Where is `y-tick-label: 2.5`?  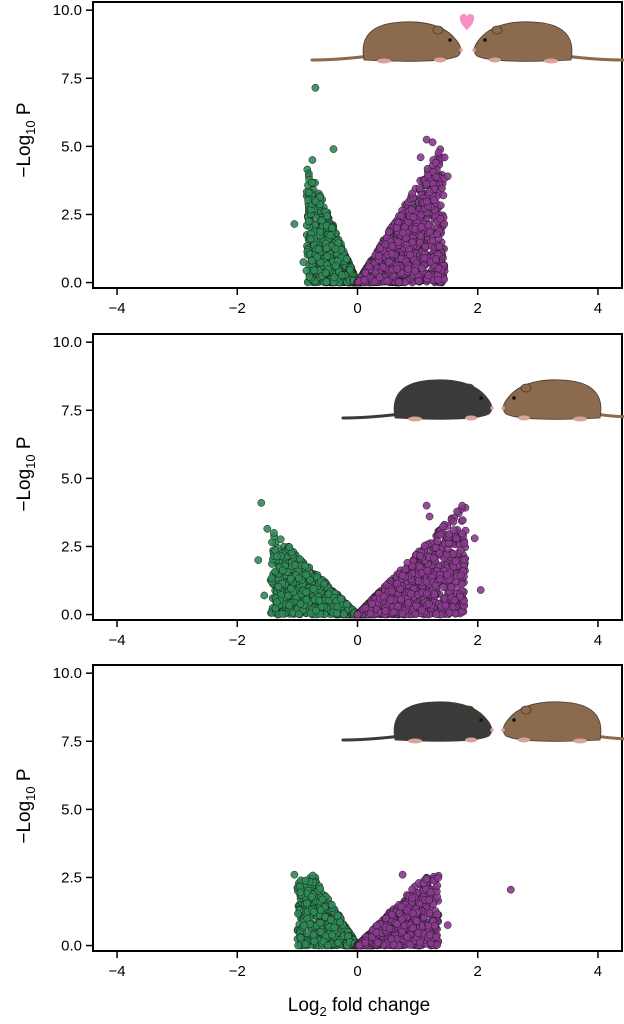 y-tick-label: 2.5 is located at coordinates (71, 877).